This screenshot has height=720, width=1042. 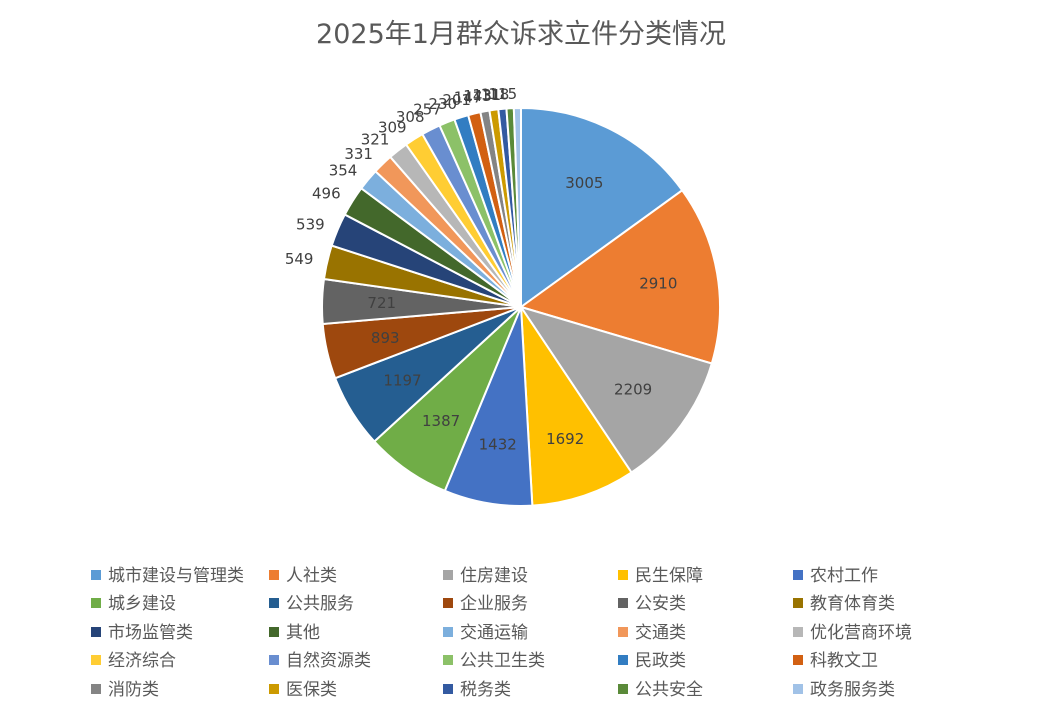 What do you see at coordinates (326, 194) in the screenshot?
I see `data-label-12: 496` at bounding box center [326, 194].